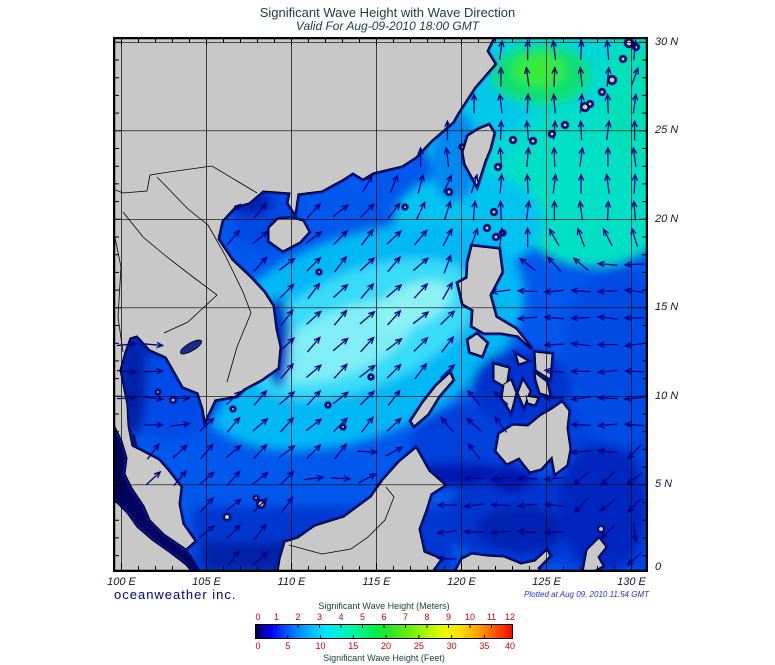 Image resolution: width=775 pixels, height=665 pixels. Describe the element at coordinates (667, 130) in the screenshot. I see `lat-label-25: 25 N` at that location.